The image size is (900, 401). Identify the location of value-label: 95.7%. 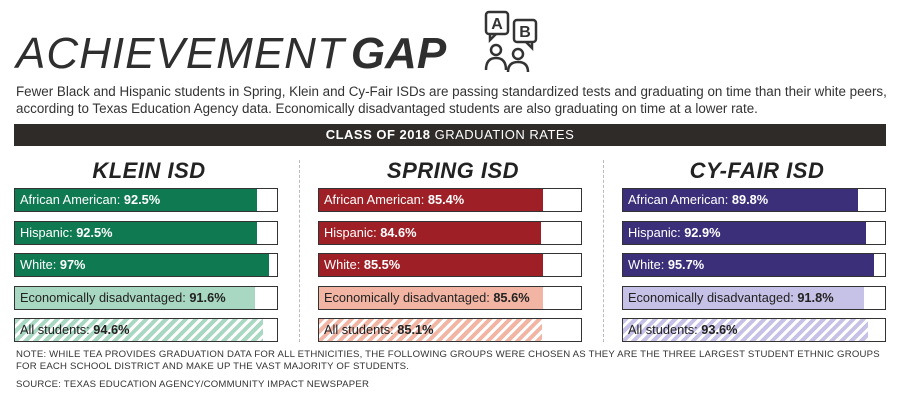
(686, 264).